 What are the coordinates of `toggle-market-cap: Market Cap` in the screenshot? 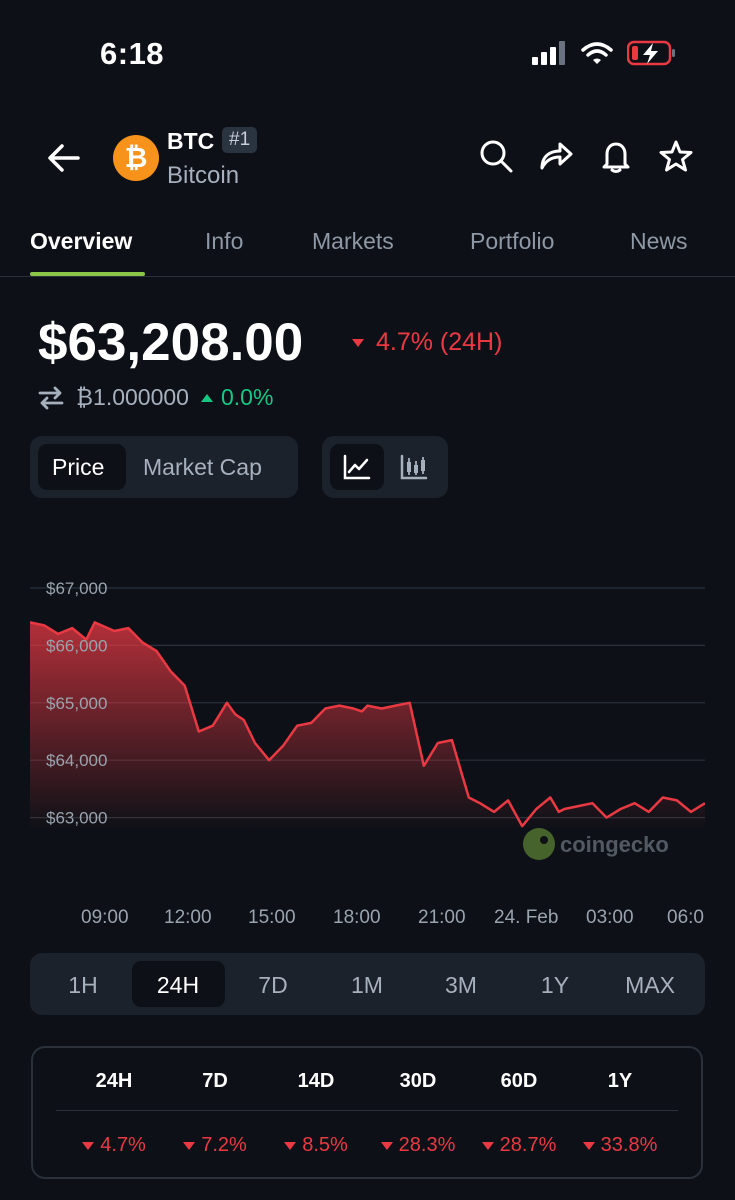 It's located at (202, 467).